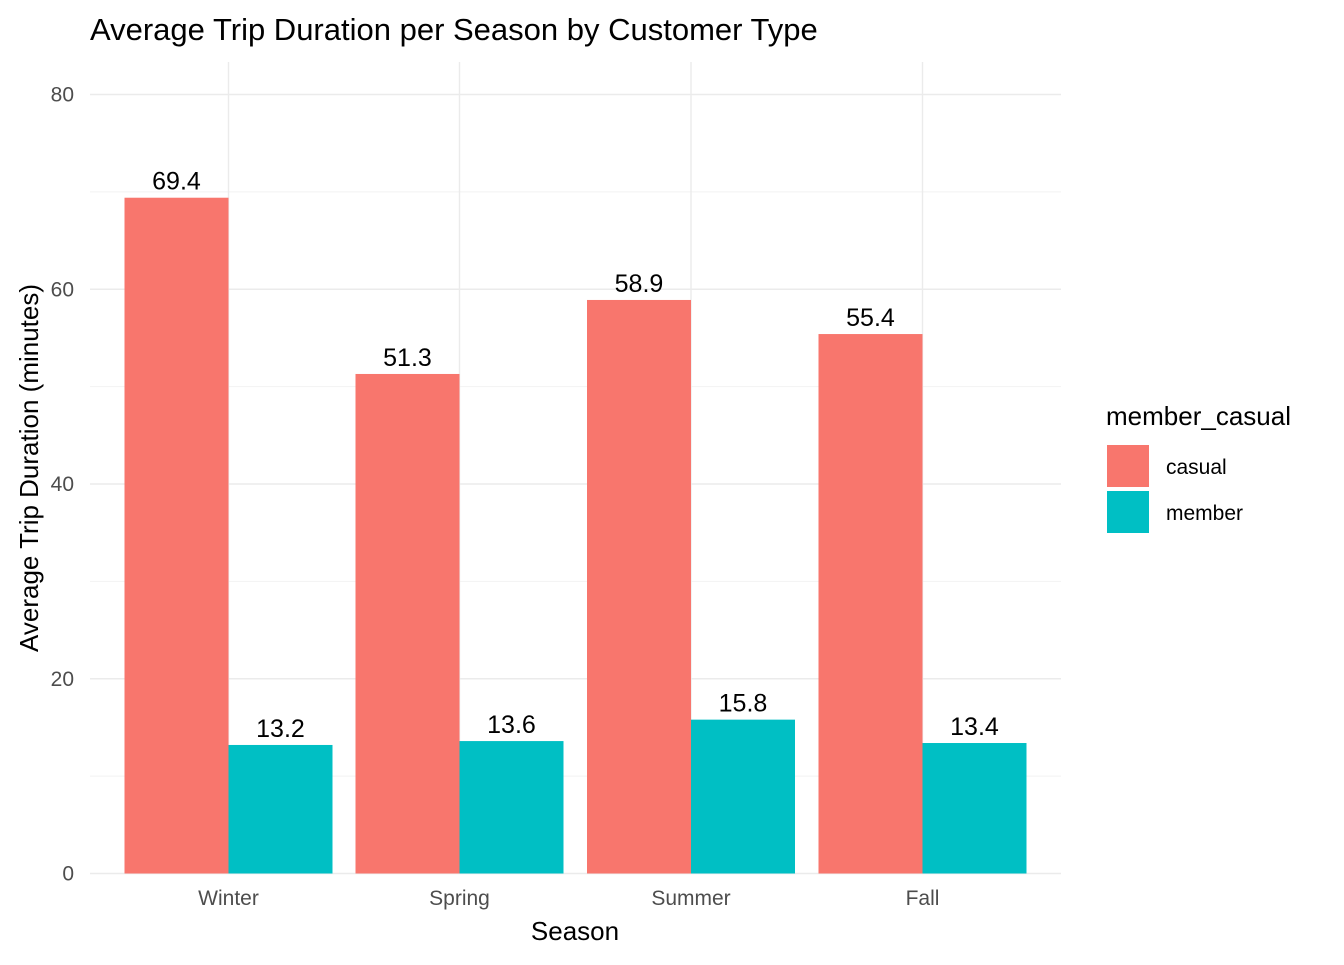 This screenshot has height=965, width=1344. Describe the element at coordinates (280, 809) in the screenshot. I see `bar-member-winter` at that location.